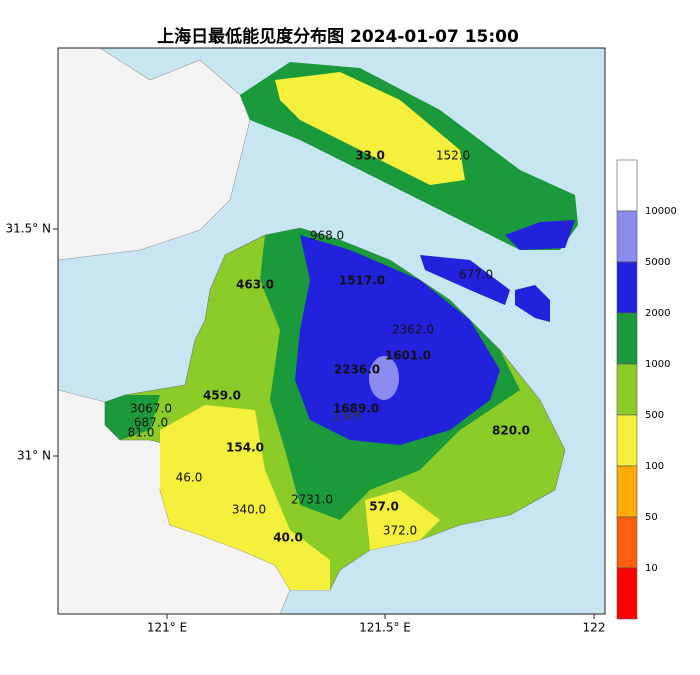 The image size is (700, 675). I want to click on zone-green, so click(132, 417).